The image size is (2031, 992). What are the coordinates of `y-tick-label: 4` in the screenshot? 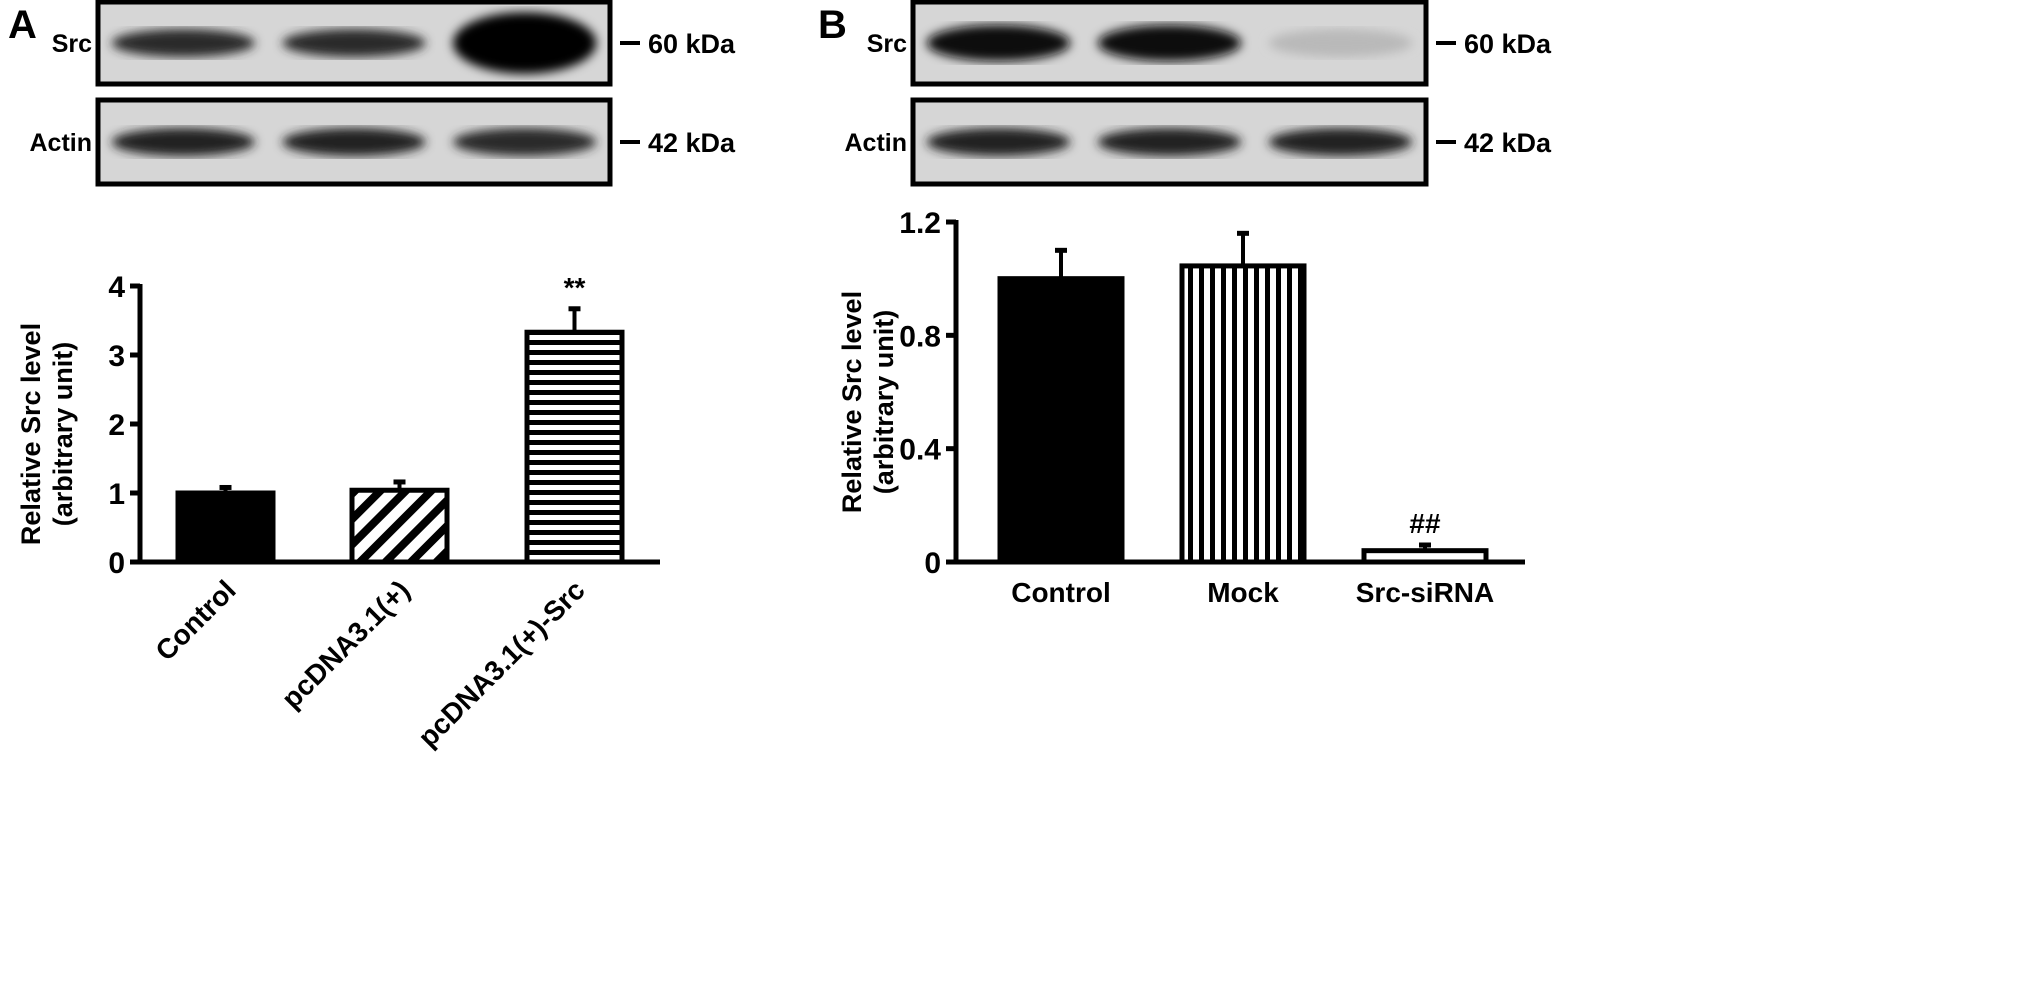 It's located at (116, 287).